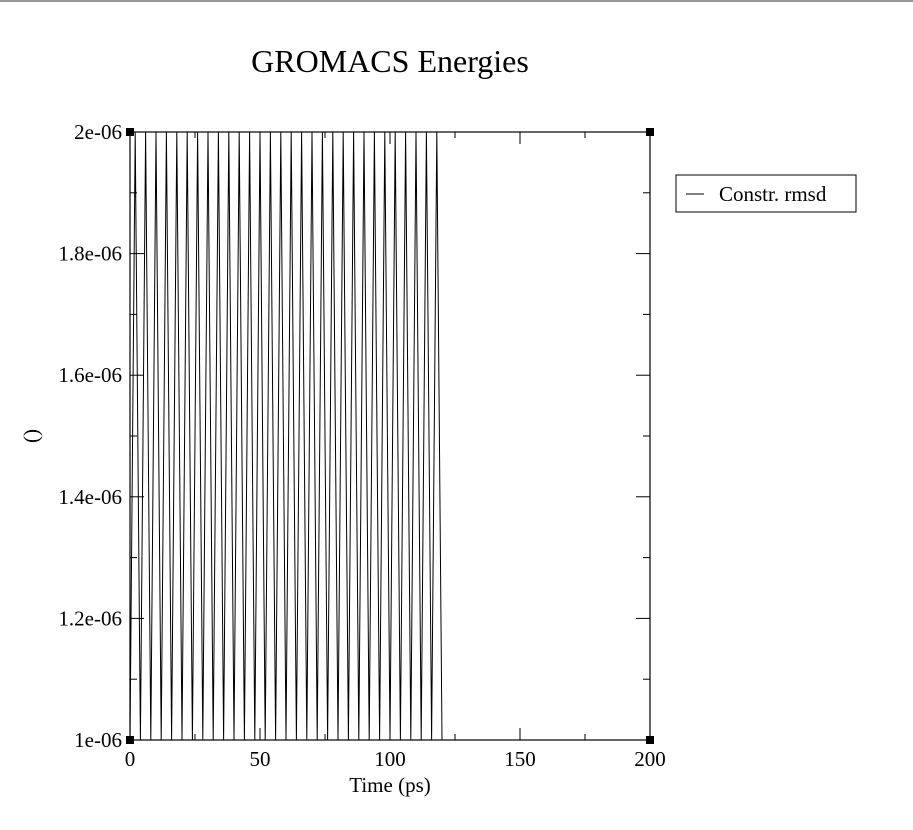 The height and width of the screenshot is (830, 913). I want to click on y-tick-labels: 1e-06 1.2e-06 1.4e-06 1.6e-06 1.8e-06 2e-06, so click(90, 436).